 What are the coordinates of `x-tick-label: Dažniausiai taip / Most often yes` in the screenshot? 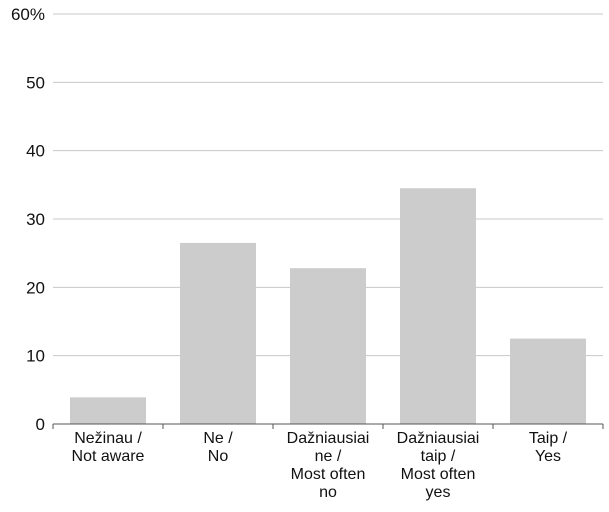 It's located at (438, 465).